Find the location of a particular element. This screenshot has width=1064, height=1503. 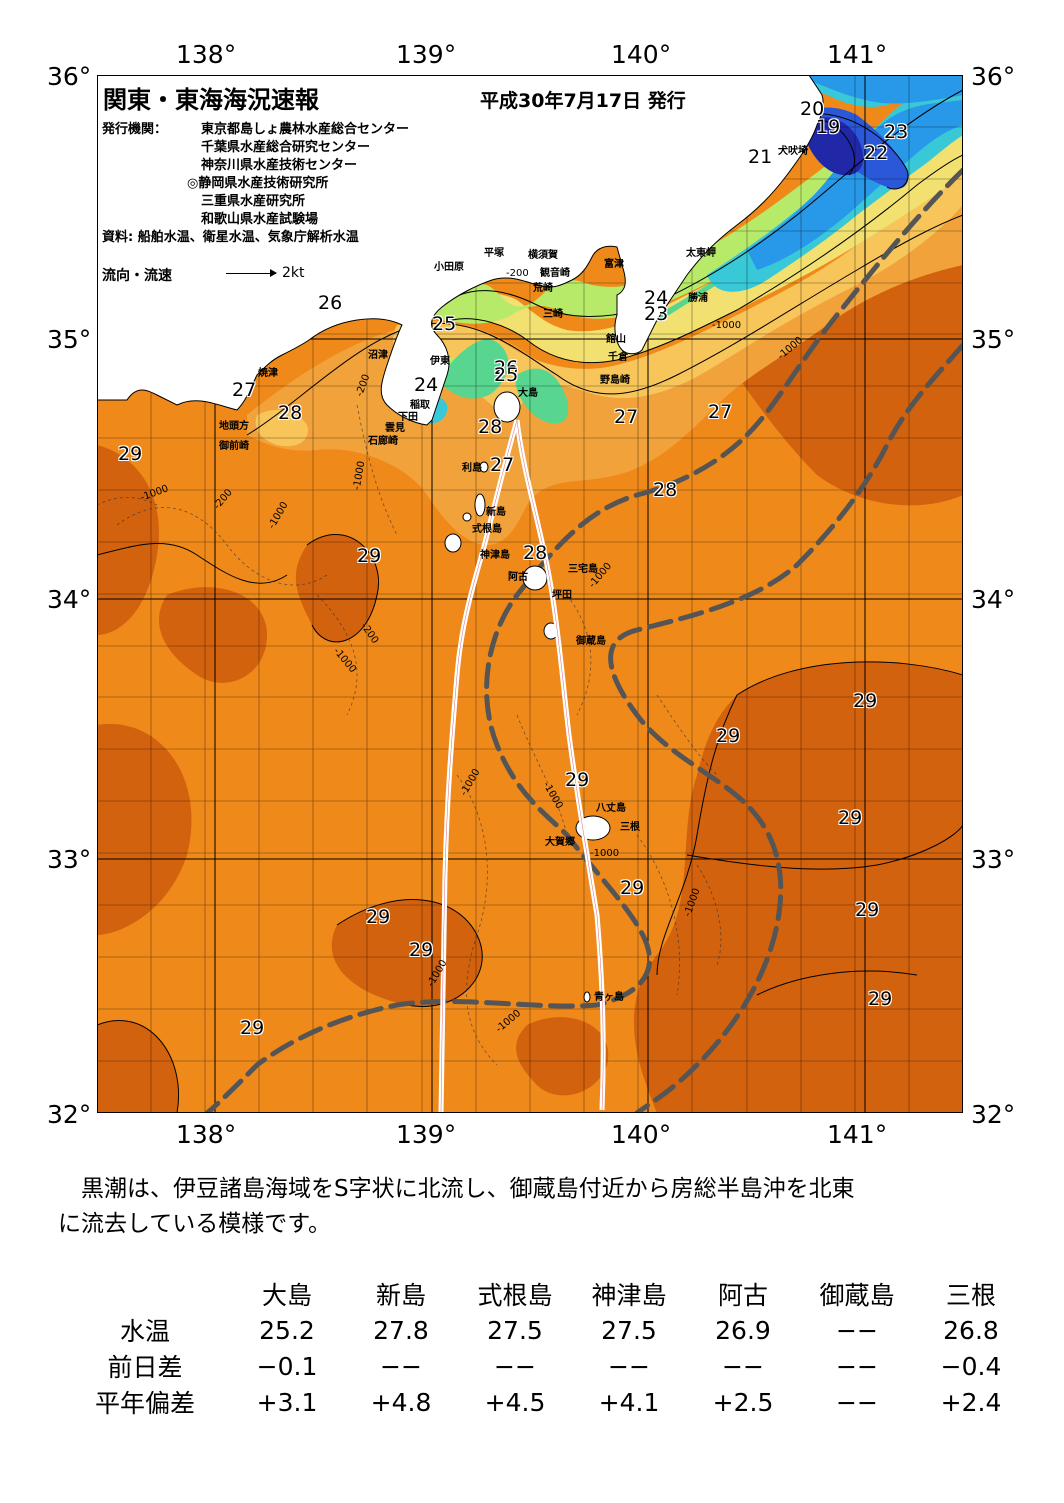

table-header-row: 大島 新島 式根島 神津島 阿古 御蔵島 三根 is located at coordinates (544, 1294).